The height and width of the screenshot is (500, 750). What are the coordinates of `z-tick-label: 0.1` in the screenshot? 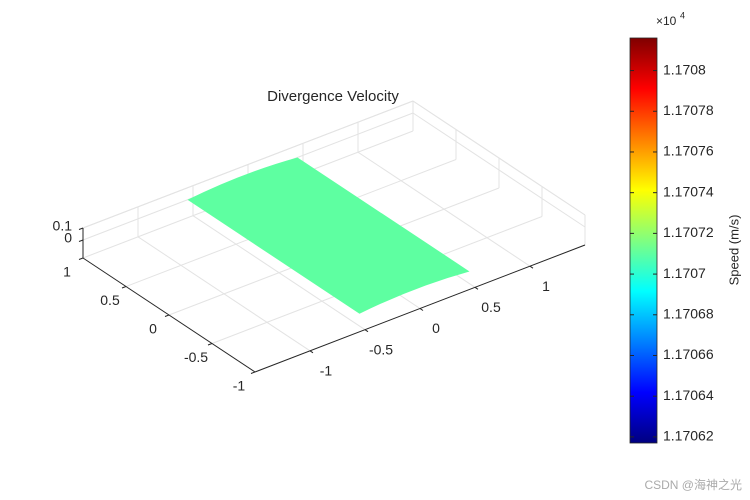 It's located at (63, 226).